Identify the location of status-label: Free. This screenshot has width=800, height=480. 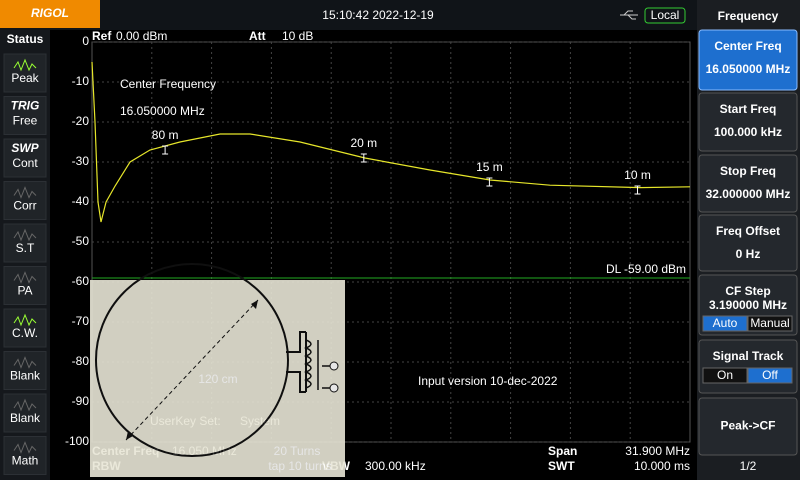
(25, 121).